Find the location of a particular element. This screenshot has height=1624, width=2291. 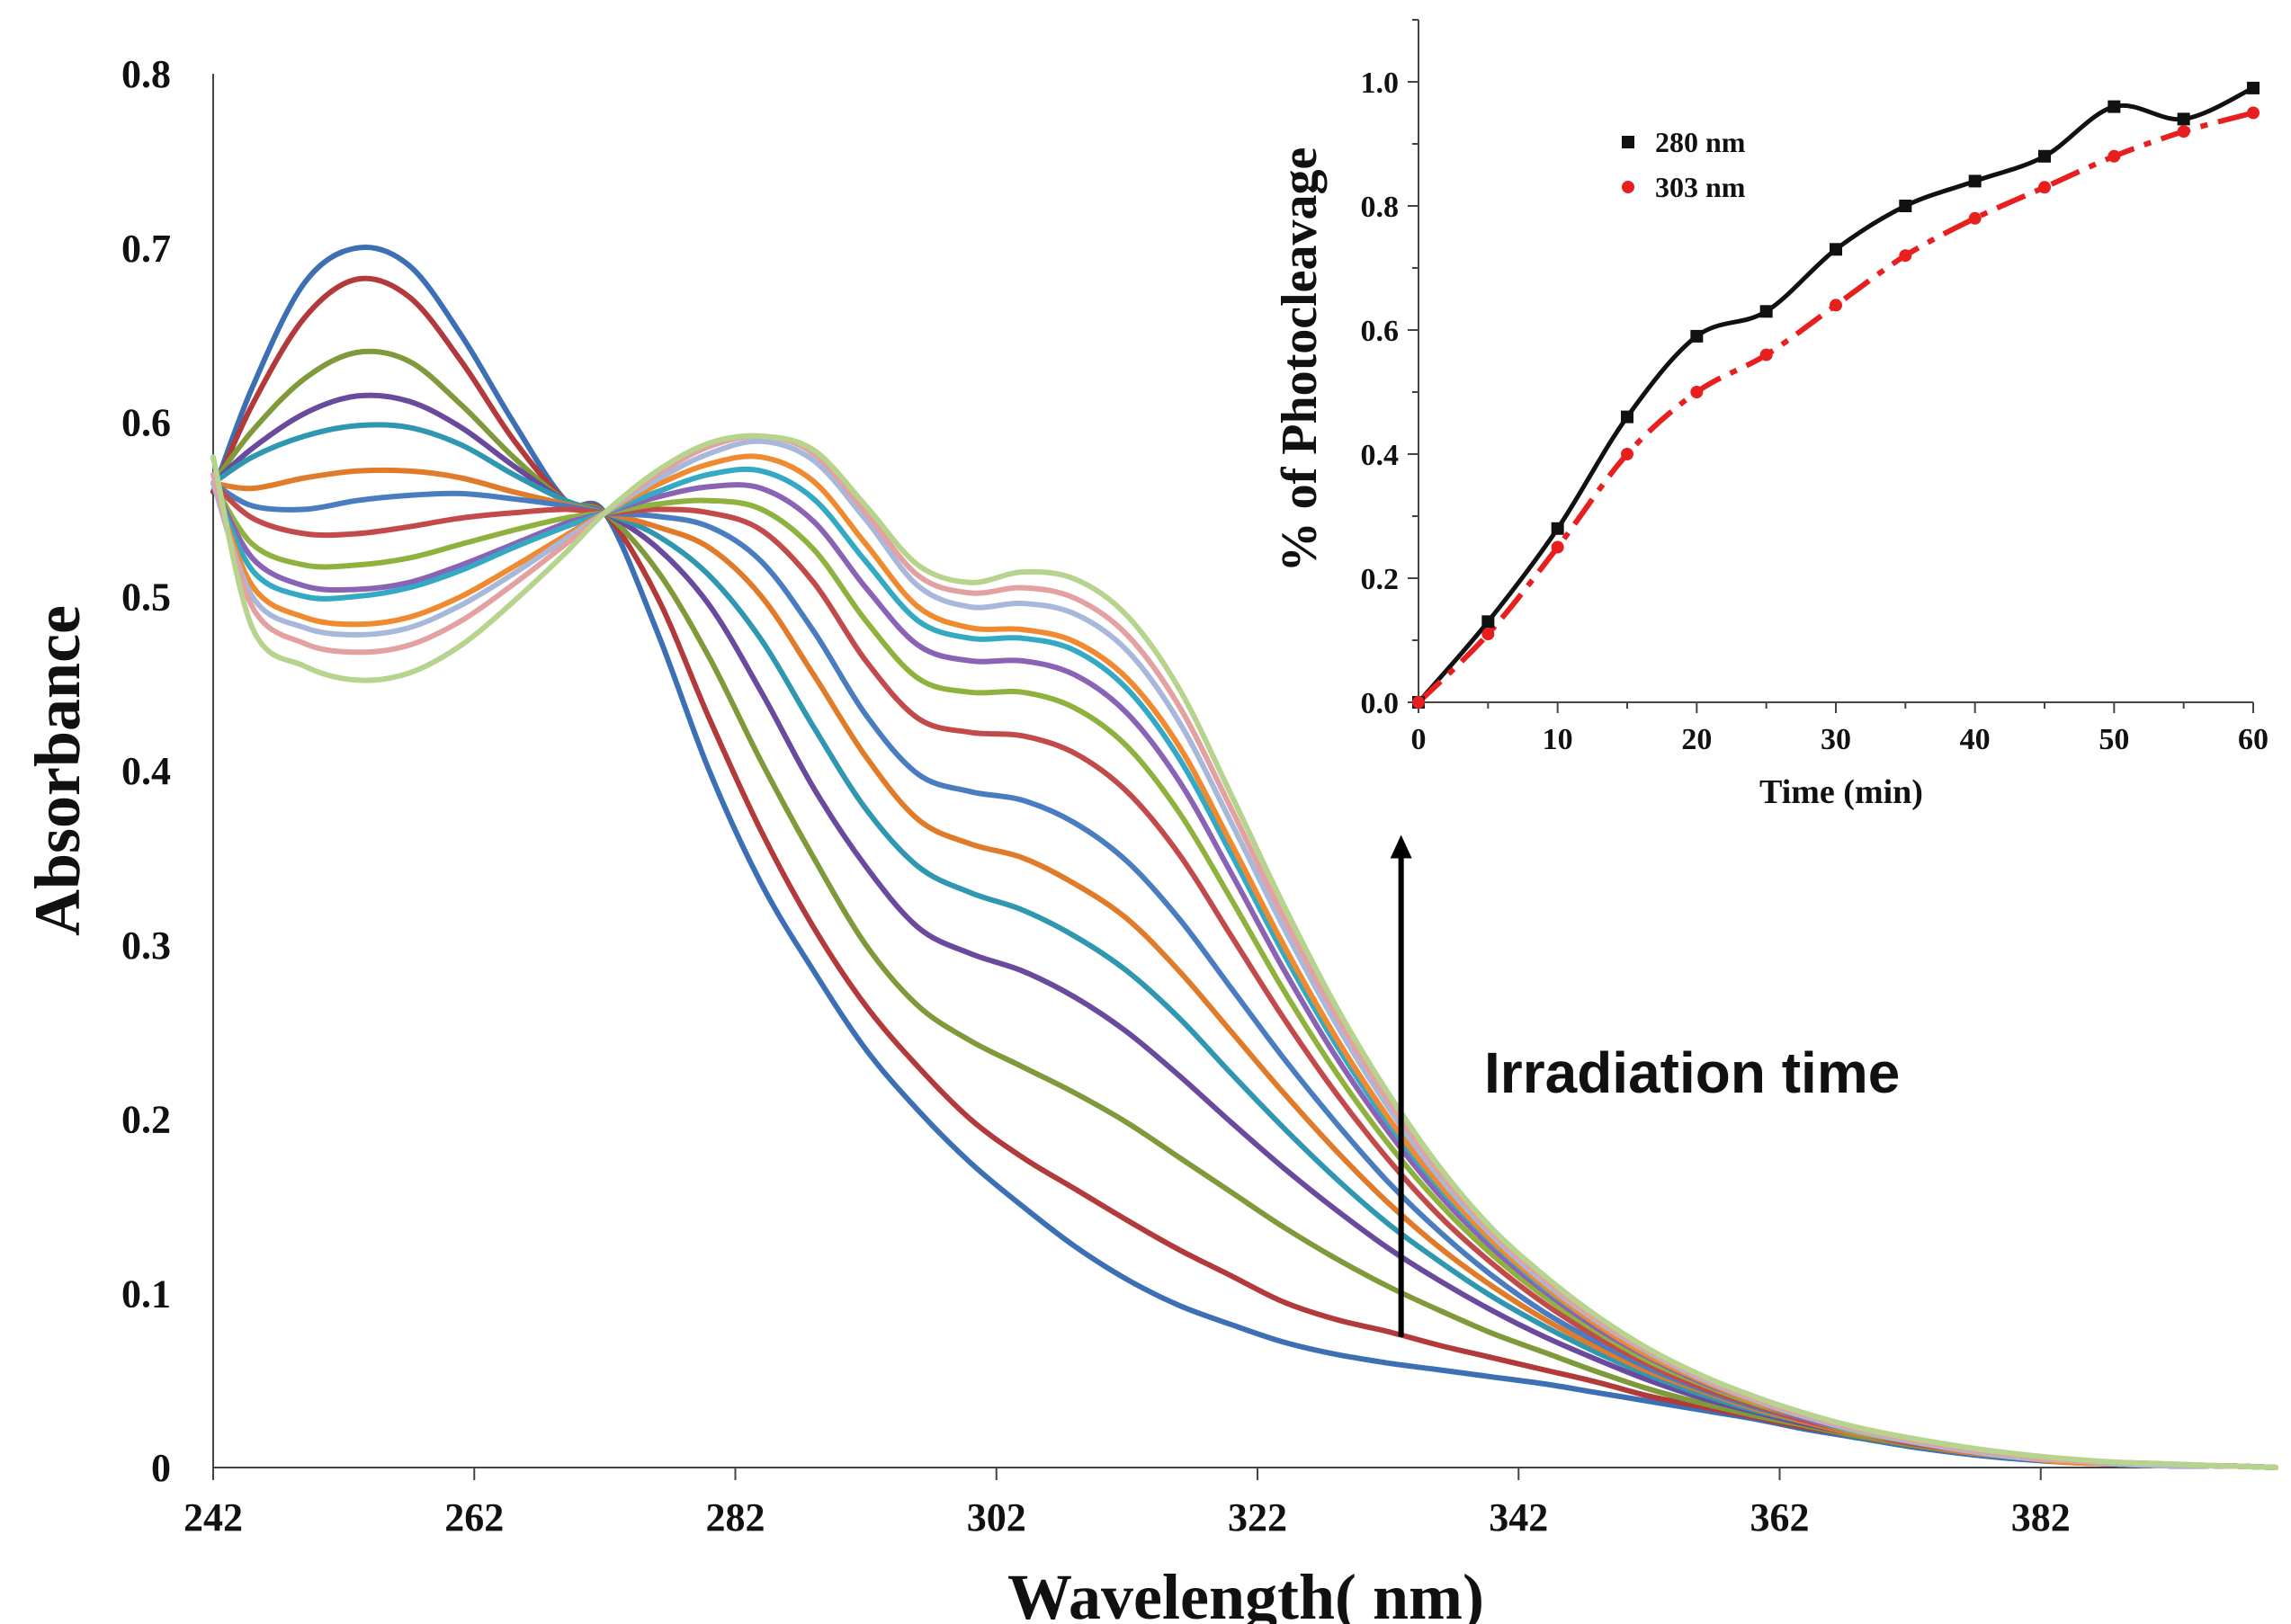

irradiation-time-label: Irradiation time is located at coordinates (1692, 1072).